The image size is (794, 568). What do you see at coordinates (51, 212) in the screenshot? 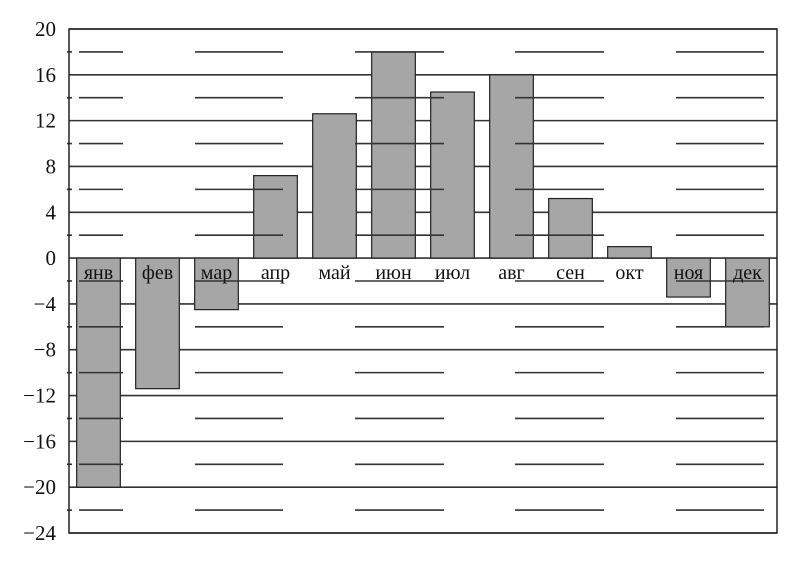
I see `y-tick-label: 4` at bounding box center [51, 212].